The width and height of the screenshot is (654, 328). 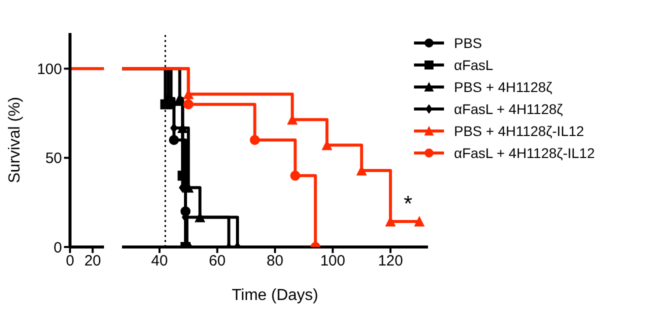 I want to click on y-axis-title: Survival (%), so click(x=15, y=140).